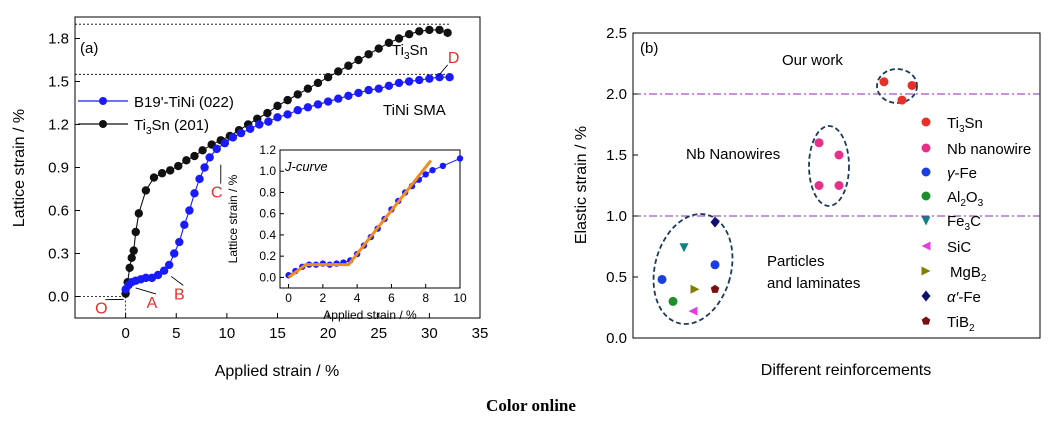 The width and height of the screenshot is (1062, 428). I want to click on panel-label-a: (a), so click(89, 48).